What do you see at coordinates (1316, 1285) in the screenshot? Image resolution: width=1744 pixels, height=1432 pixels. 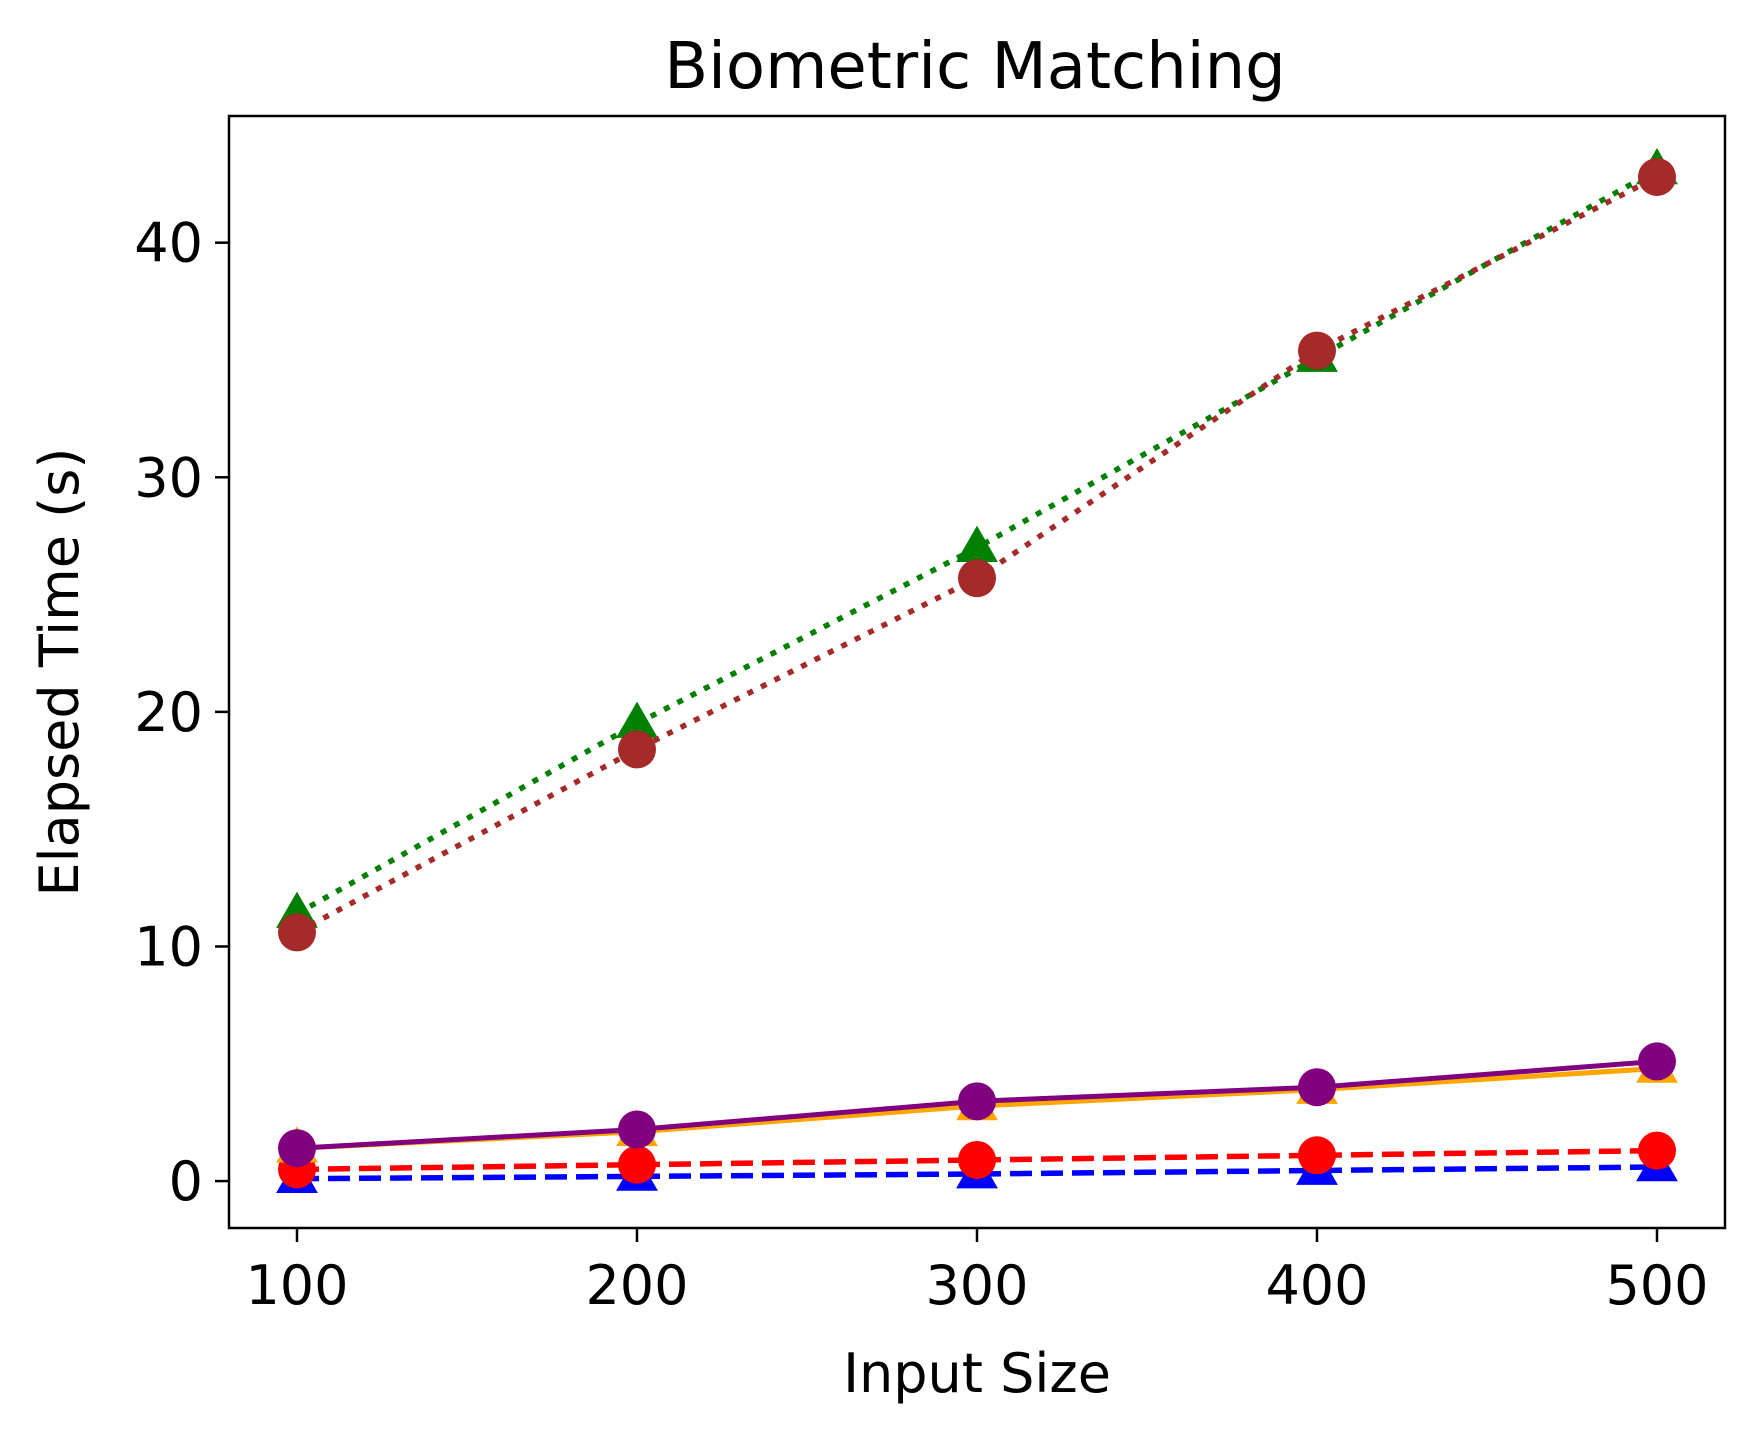 I see `x-tick-label: 400` at bounding box center [1316, 1285].